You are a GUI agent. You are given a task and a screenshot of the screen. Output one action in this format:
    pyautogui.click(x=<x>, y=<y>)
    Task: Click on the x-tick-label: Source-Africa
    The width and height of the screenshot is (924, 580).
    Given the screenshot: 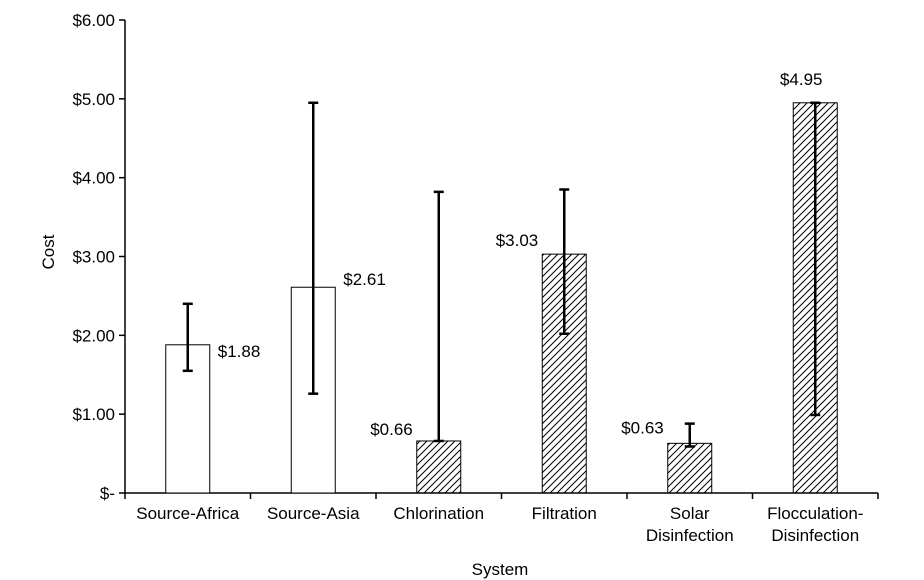 What is the action you would take?
    pyautogui.click(x=188, y=513)
    